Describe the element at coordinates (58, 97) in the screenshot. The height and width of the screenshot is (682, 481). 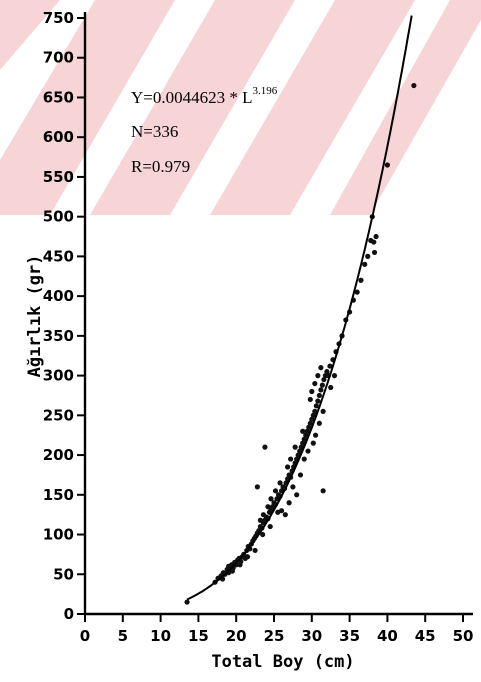
I see `y-tick-label: 650` at that location.